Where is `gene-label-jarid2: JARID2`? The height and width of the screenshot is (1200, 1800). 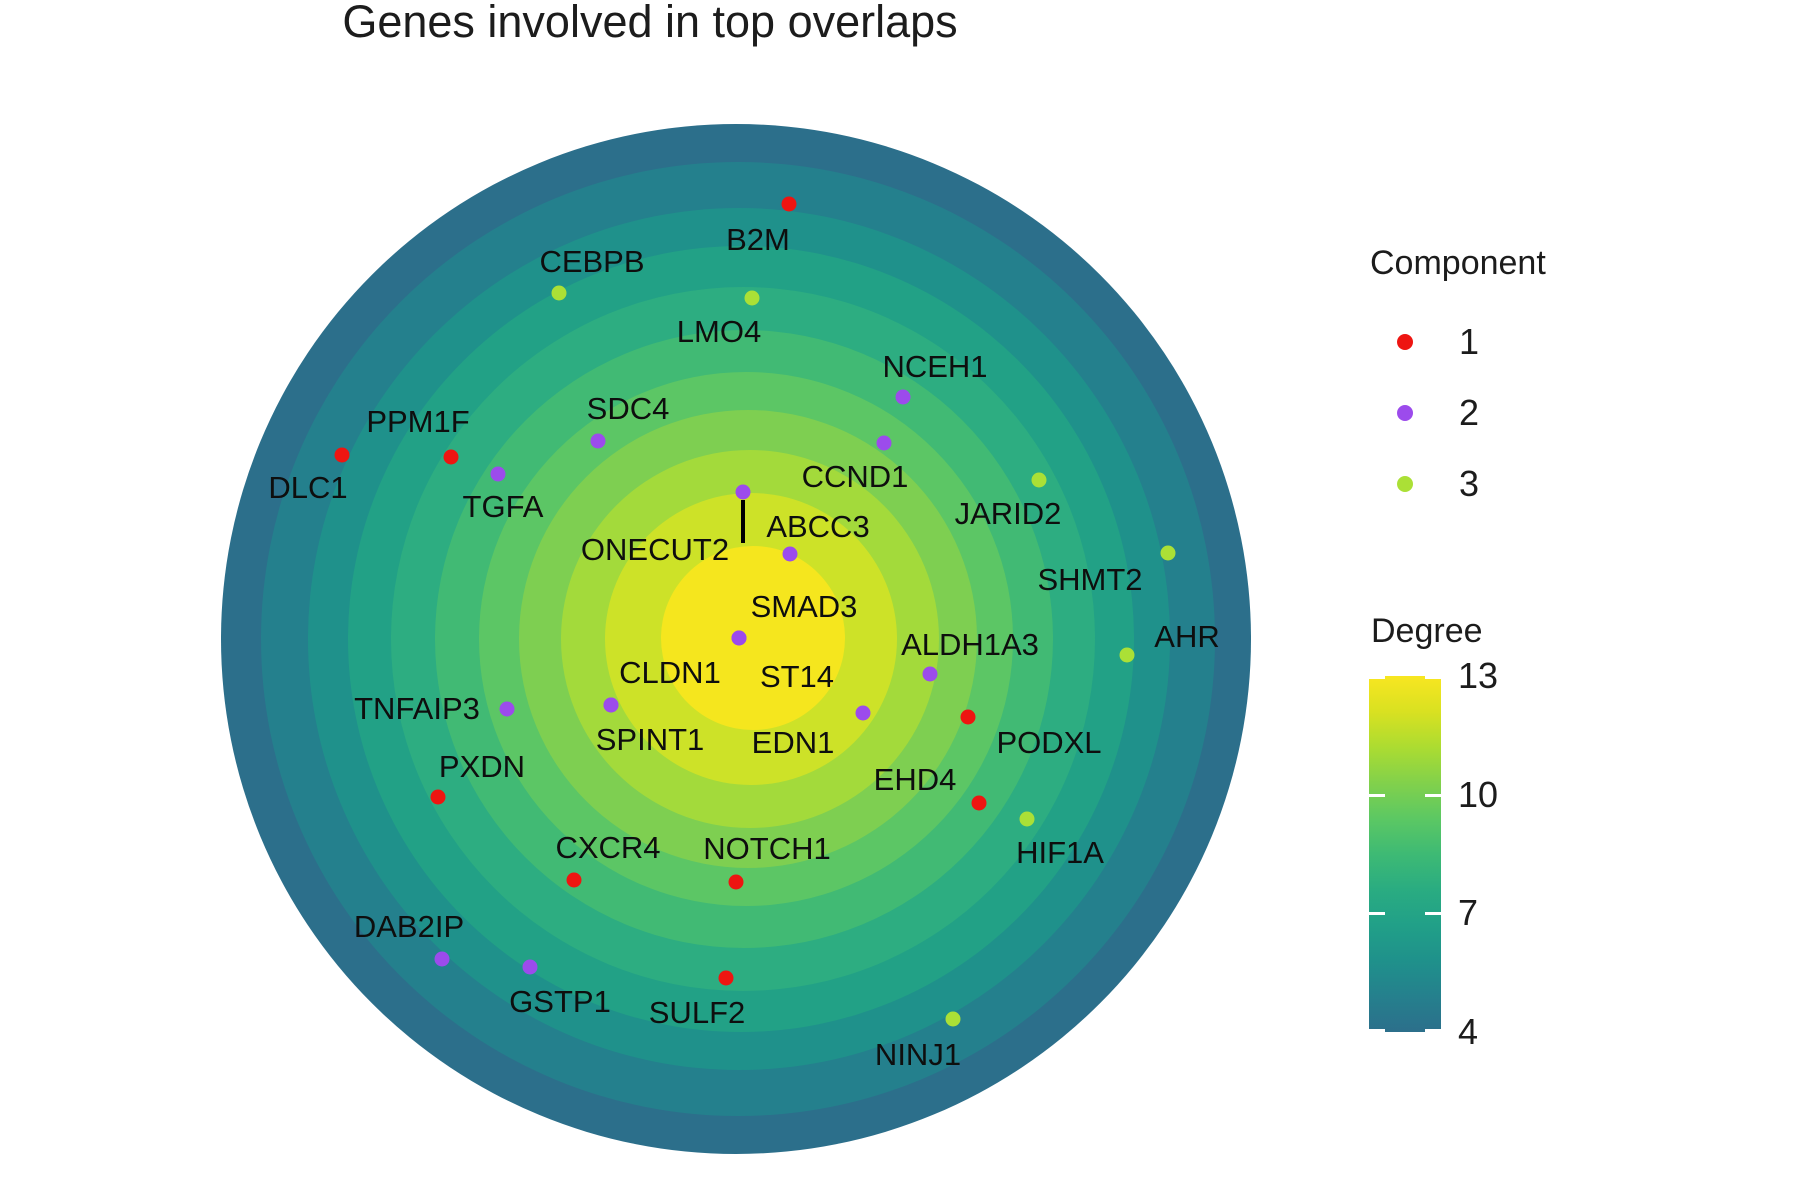
gene-label-jarid2: JARID2 is located at coordinates (1008, 513).